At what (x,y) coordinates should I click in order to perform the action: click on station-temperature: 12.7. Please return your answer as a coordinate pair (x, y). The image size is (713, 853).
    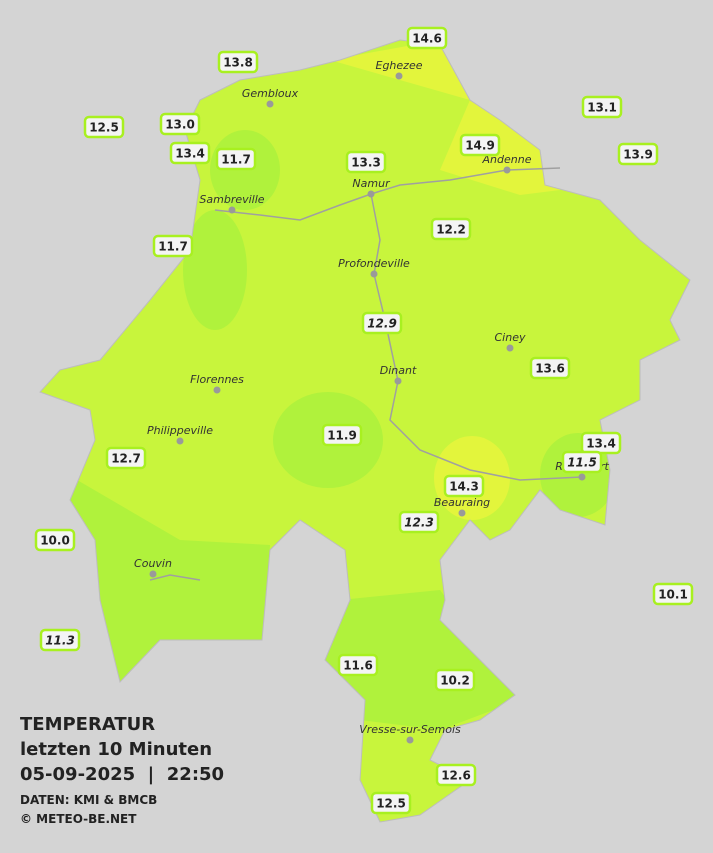
    Looking at the image, I should click on (126, 459).